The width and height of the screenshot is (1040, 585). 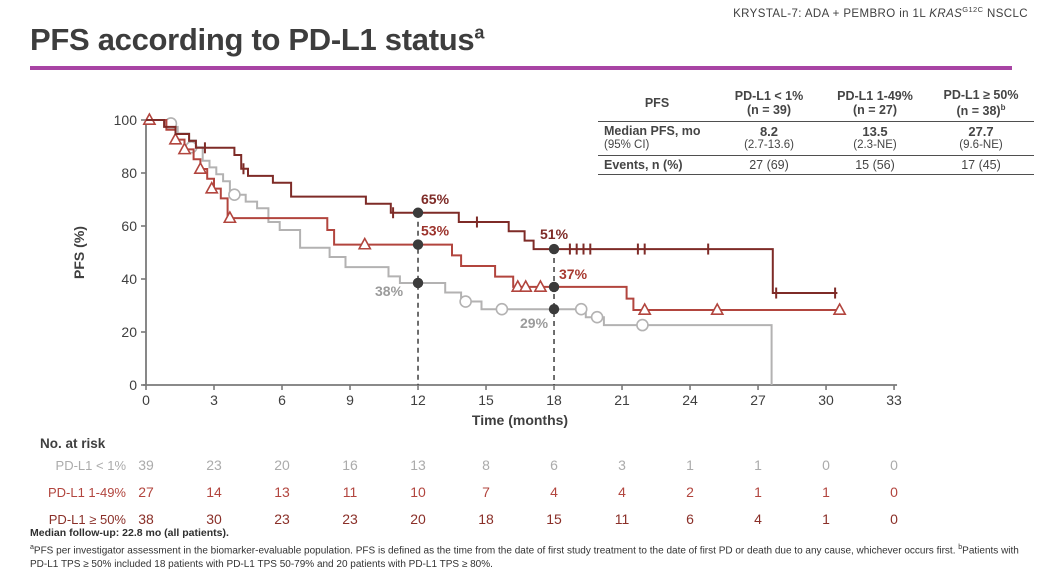 What do you see at coordinates (129, 332) in the screenshot?
I see `y-tick-label: 20` at bounding box center [129, 332].